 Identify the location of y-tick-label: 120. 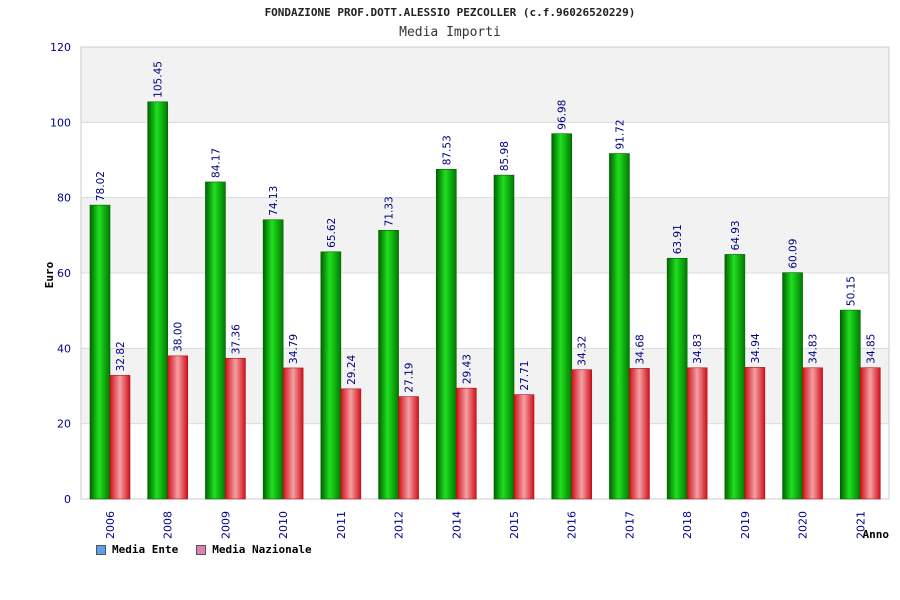
(60, 47).